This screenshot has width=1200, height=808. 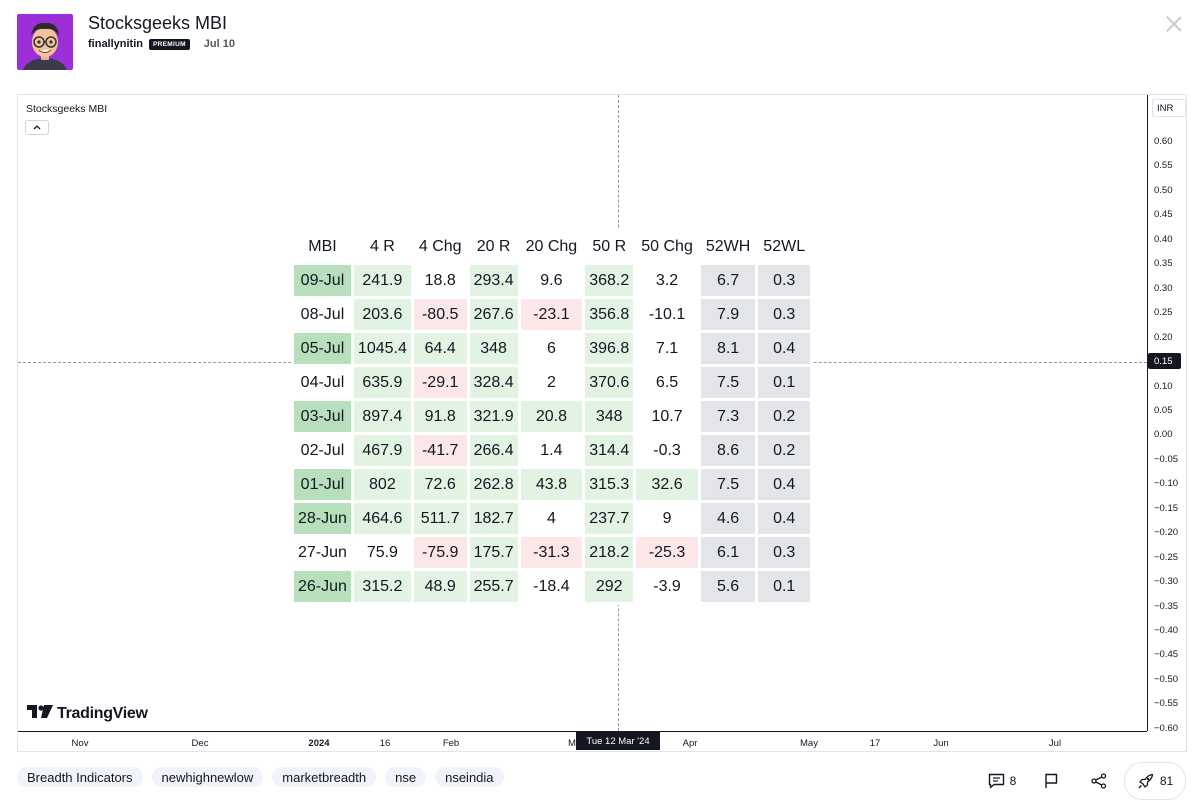 What do you see at coordinates (322, 586) in the screenshot?
I see `table-cell: 26-Jun` at bounding box center [322, 586].